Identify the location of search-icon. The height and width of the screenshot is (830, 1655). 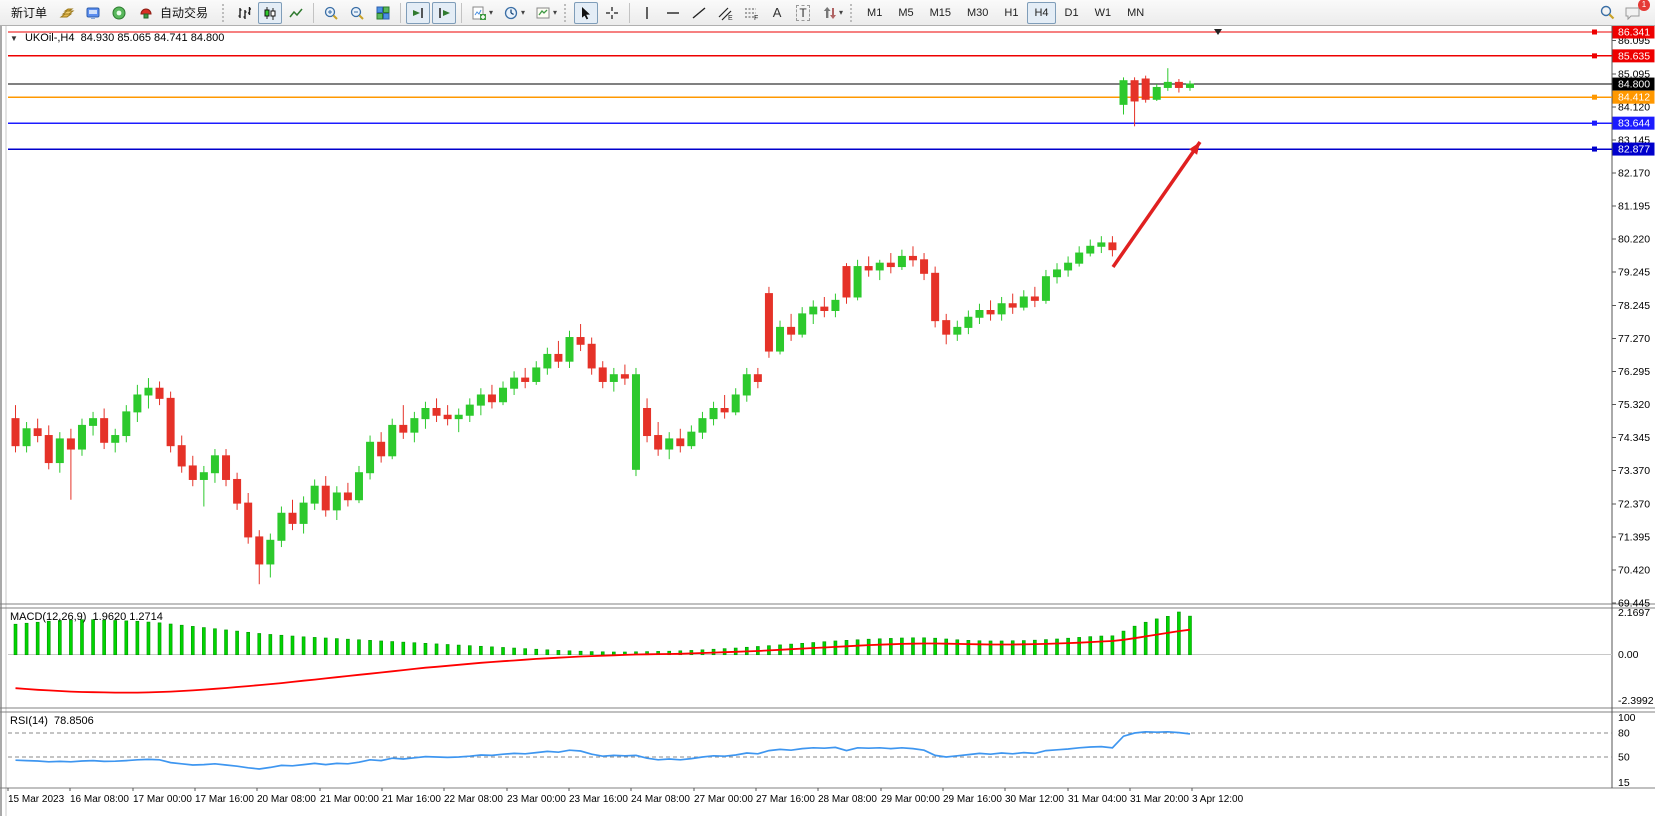
(1607, 13).